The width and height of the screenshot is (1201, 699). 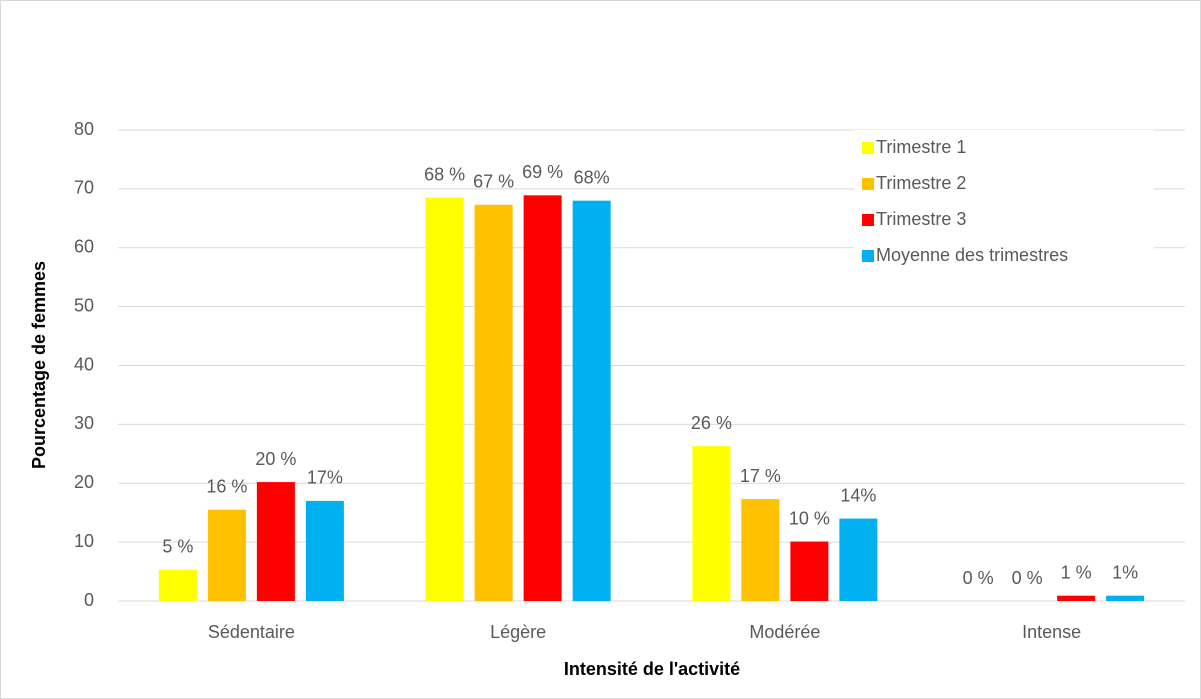 I want to click on x-axis-label: Intensité de l'activité, so click(x=652, y=669).